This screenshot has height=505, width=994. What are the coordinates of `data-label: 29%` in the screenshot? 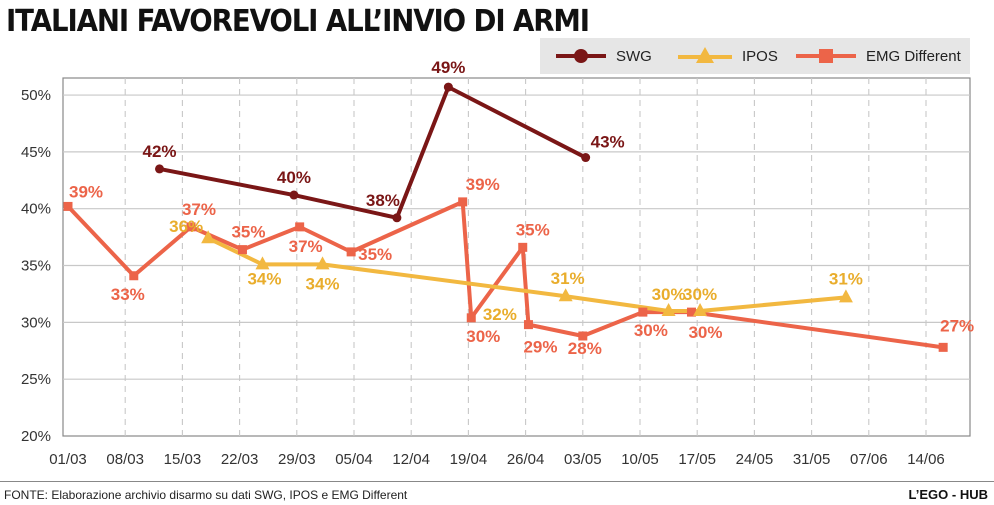 It's located at (540, 347).